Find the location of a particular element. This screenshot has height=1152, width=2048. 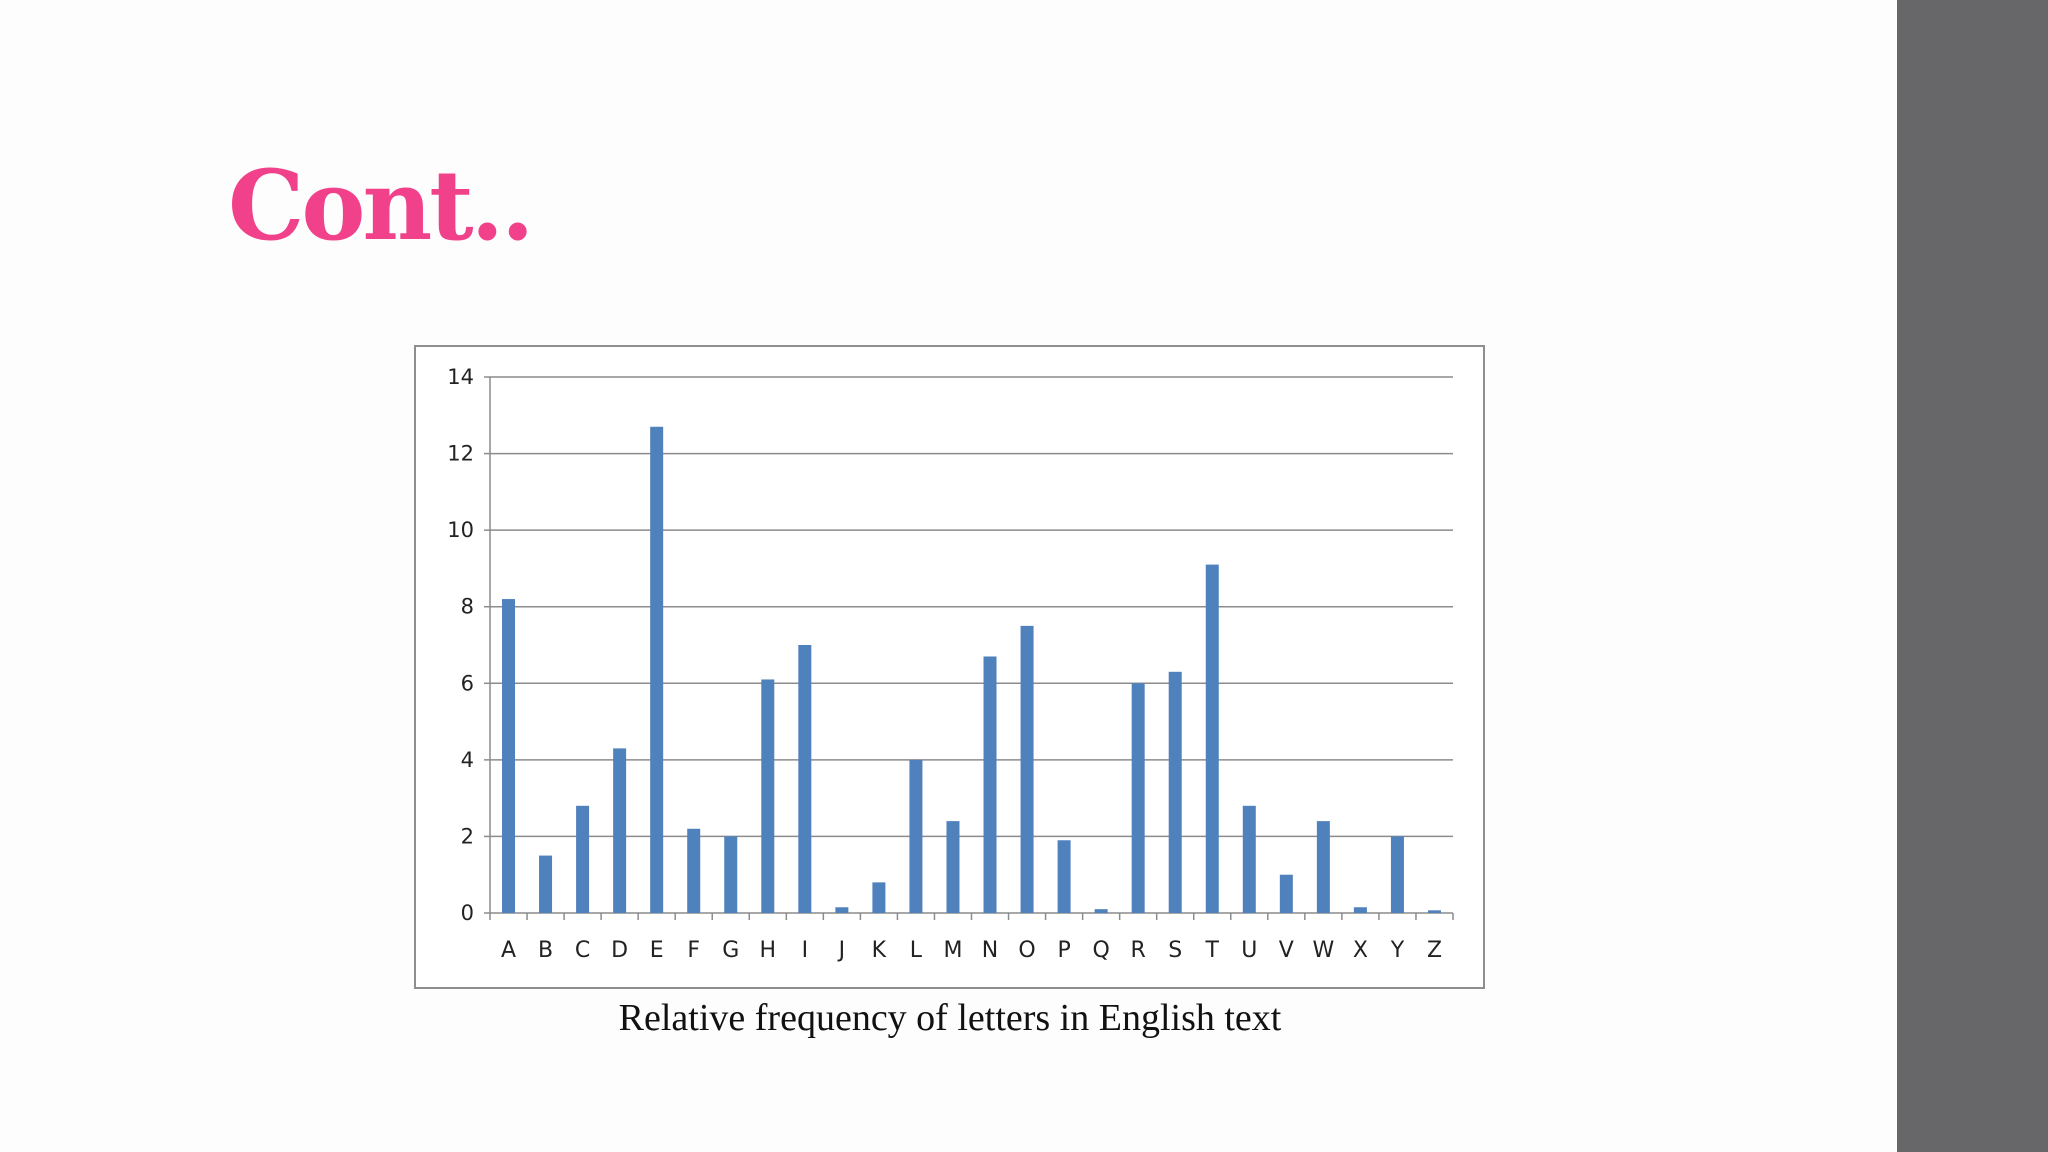

x-tick-label: Y is located at coordinates (1397, 950).